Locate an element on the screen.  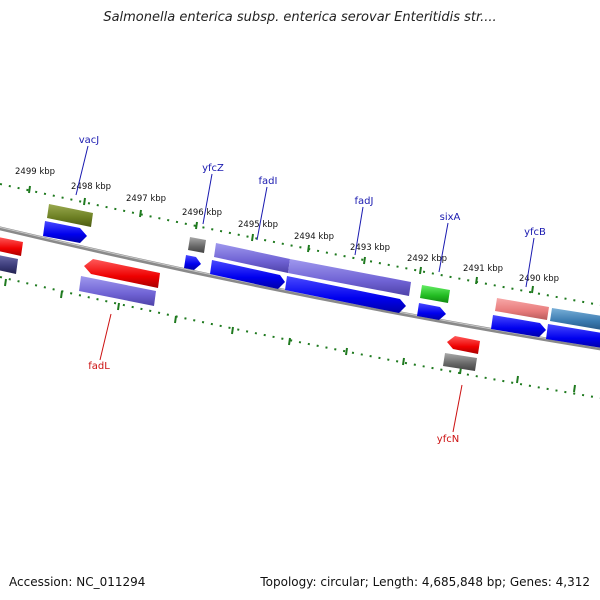
gene-label-yfcZ: yfcZ is located at coordinates (213, 168).